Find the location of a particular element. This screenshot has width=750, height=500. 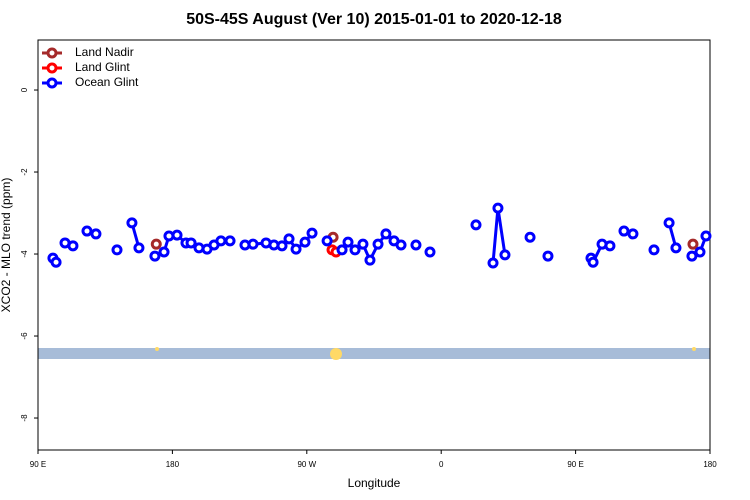

x-axis-label: Longitude is located at coordinates (374, 483).